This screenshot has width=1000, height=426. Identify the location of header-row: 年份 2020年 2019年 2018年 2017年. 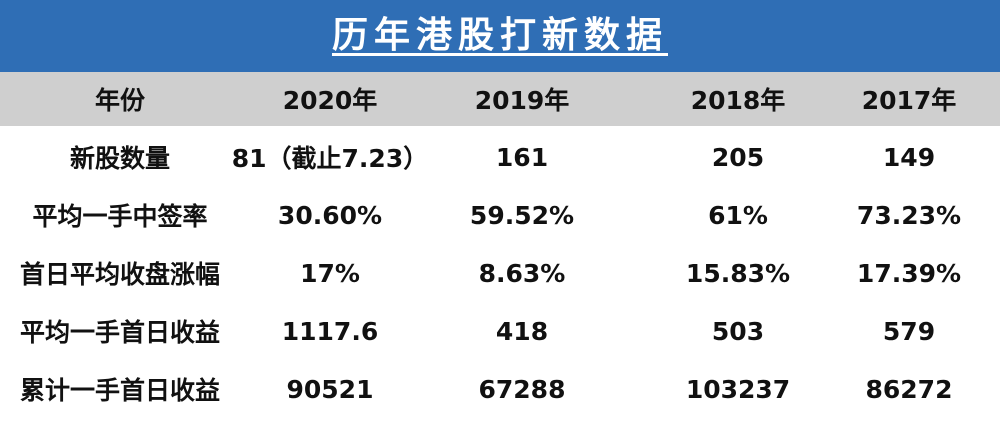
(500, 99).